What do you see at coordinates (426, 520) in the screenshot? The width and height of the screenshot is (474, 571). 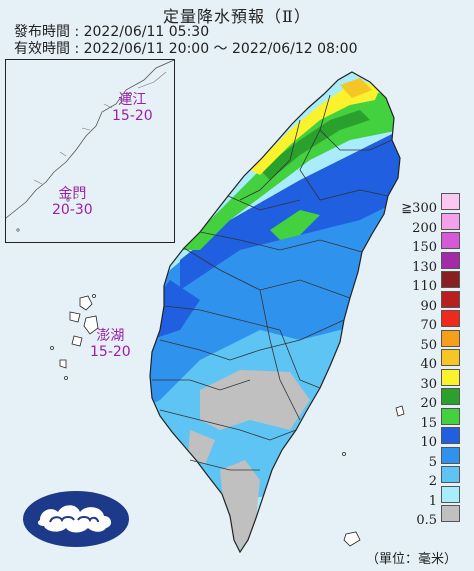 I see `legend-value: 0.5` at bounding box center [426, 520].